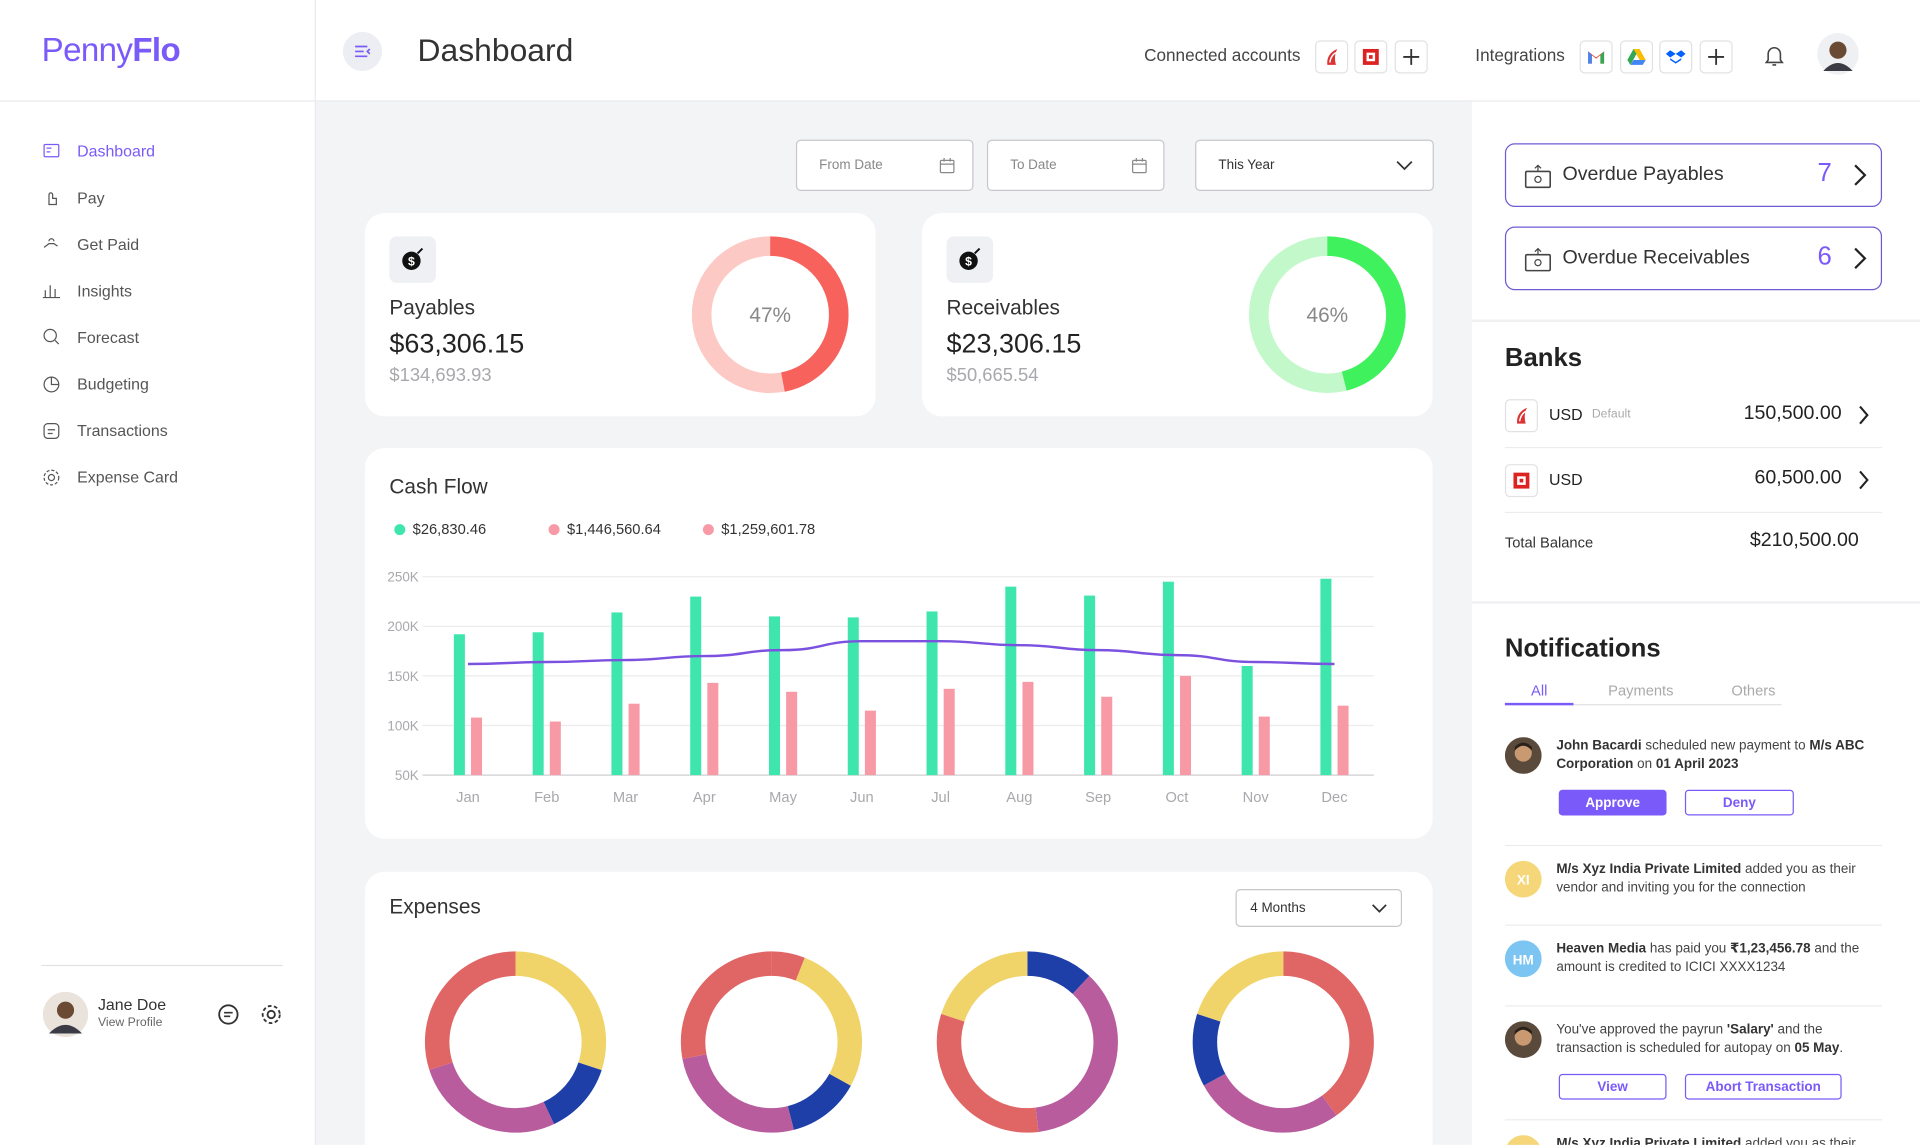  I want to click on tab: Payments, so click(1641, 691).